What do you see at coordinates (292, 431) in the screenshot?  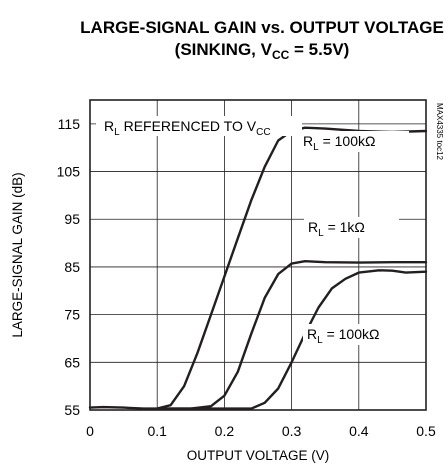 I see `x-tick-label: 0.3` at bounding box center [292, 431].